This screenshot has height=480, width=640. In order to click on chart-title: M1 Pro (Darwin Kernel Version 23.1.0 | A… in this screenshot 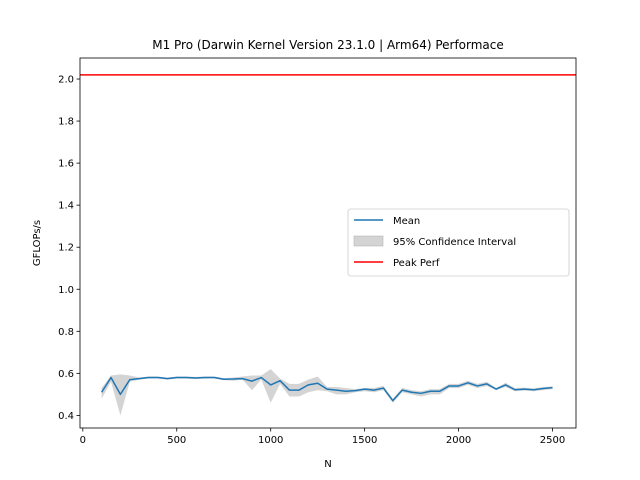, I will do `click(328, 45)`.